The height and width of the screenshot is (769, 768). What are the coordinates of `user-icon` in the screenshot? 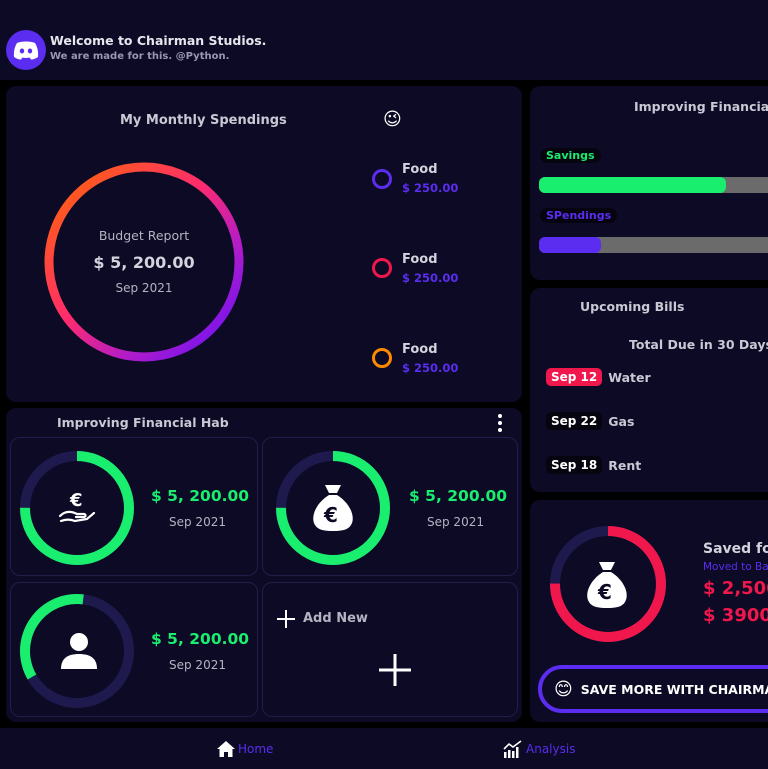 It's located at (79, 653).